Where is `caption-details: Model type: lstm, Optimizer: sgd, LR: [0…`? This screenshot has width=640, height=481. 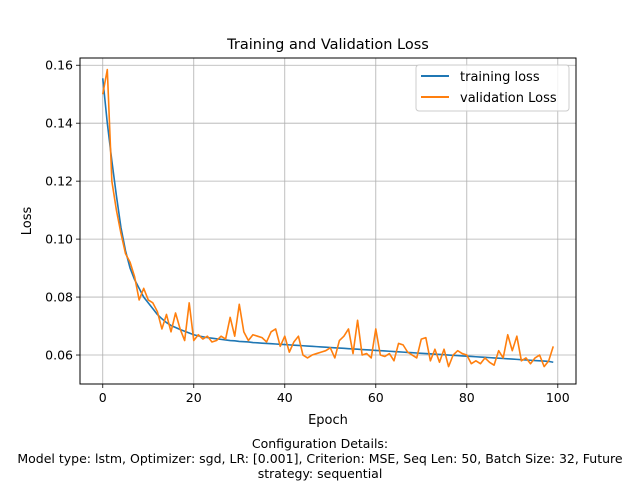 caption-details: Model type: lstm, Optimizer: sgd, LR: [0… is located at coordinates (320, 458).